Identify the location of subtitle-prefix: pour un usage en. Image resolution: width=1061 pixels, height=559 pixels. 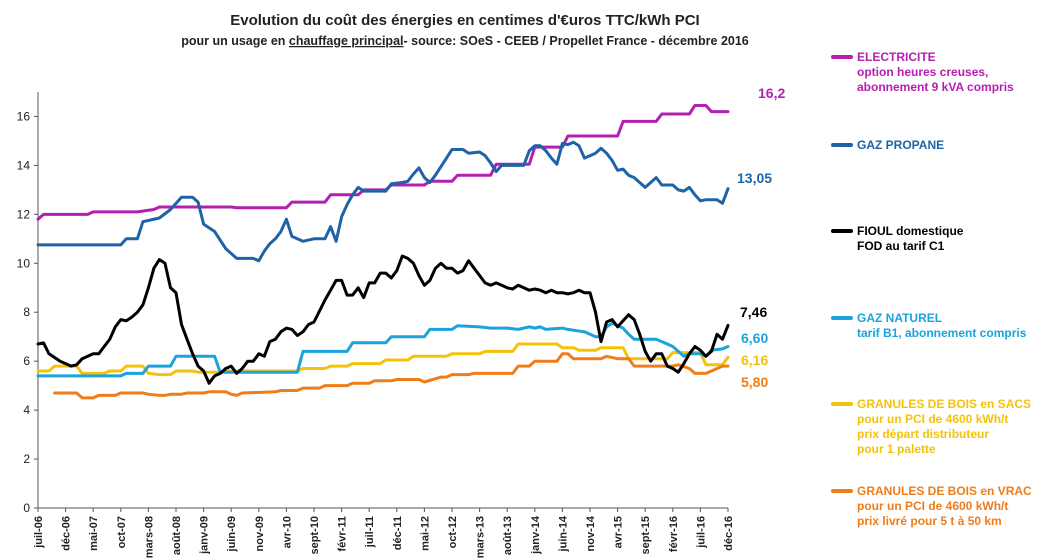
(235, 41).